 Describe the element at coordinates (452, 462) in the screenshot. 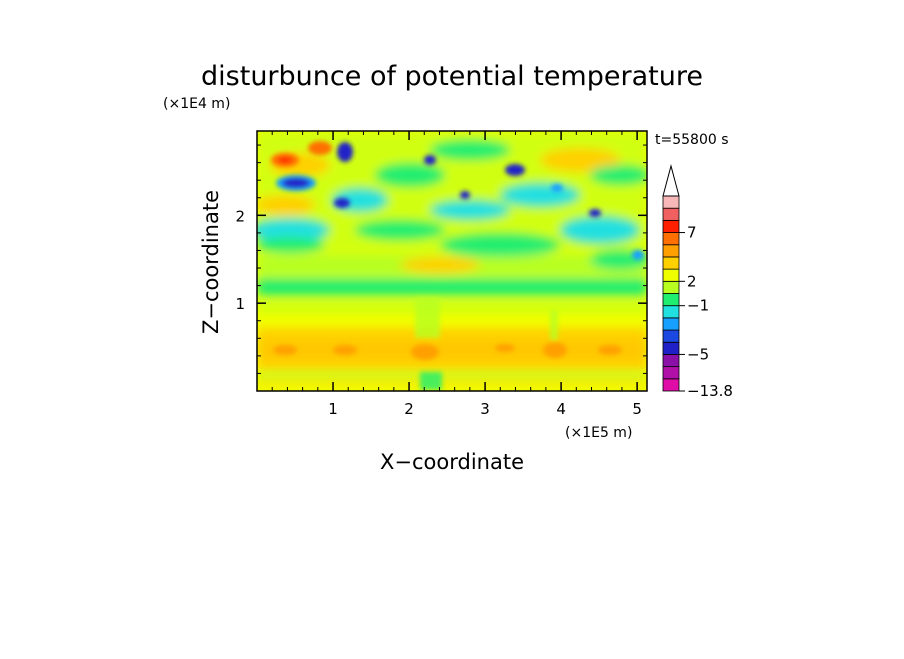

I see `x-axis-label: X−coordinate` at that location.